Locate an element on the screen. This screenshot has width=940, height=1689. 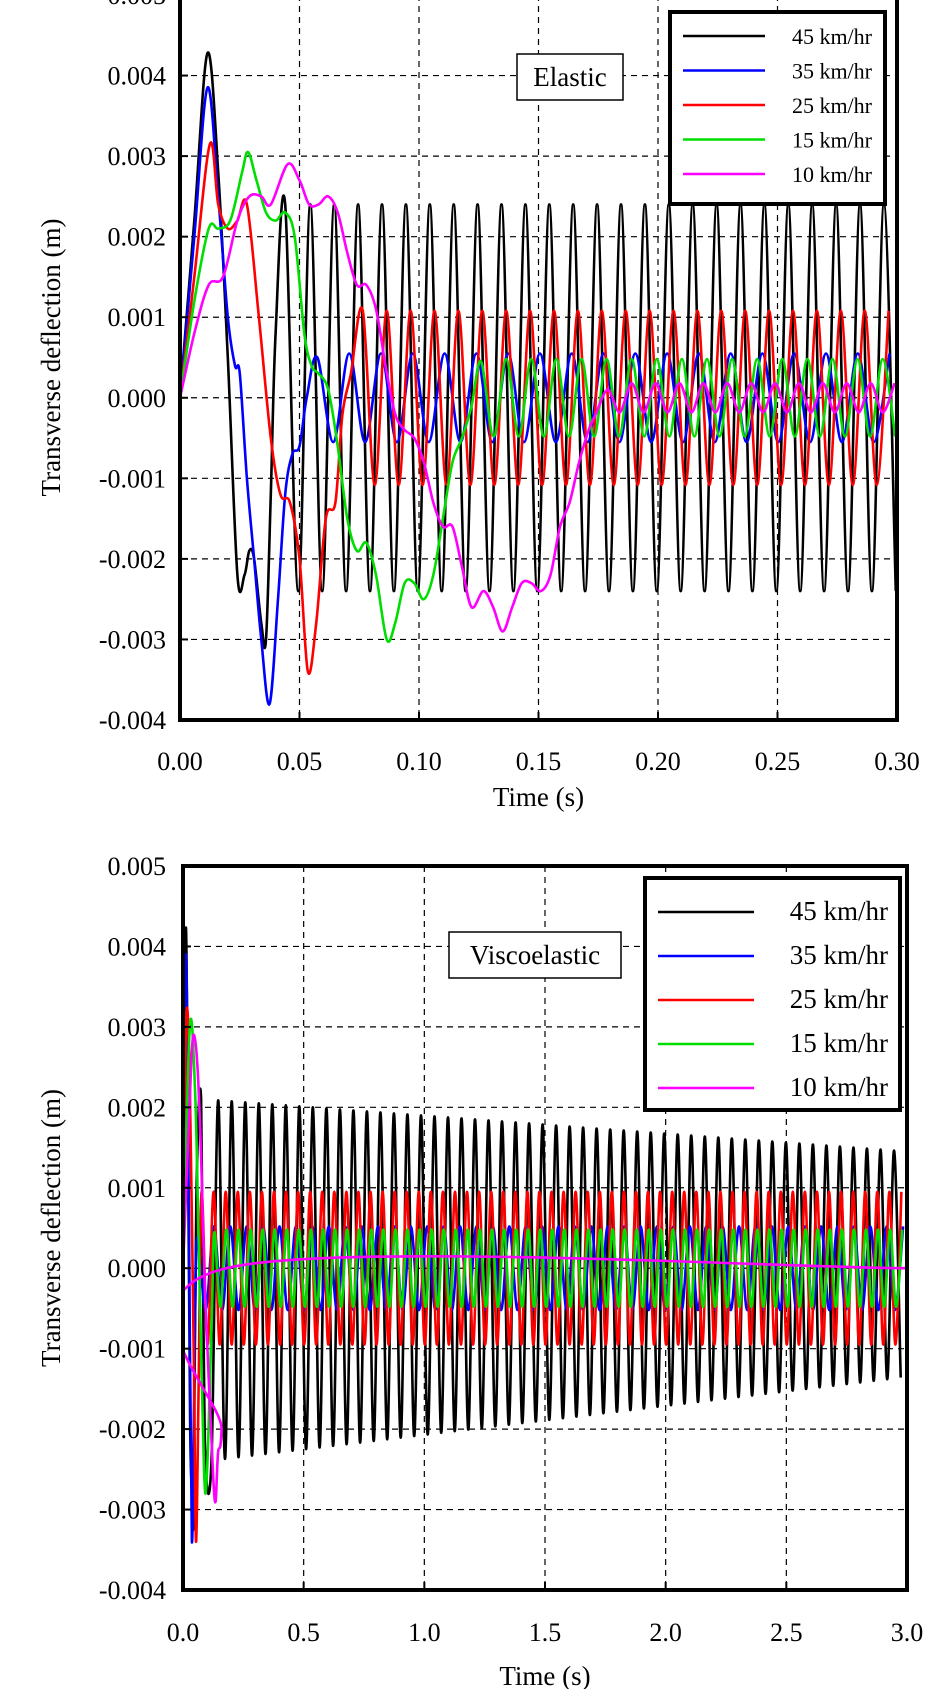
annotation-label: Elastic is located at coordinates (569, 77).